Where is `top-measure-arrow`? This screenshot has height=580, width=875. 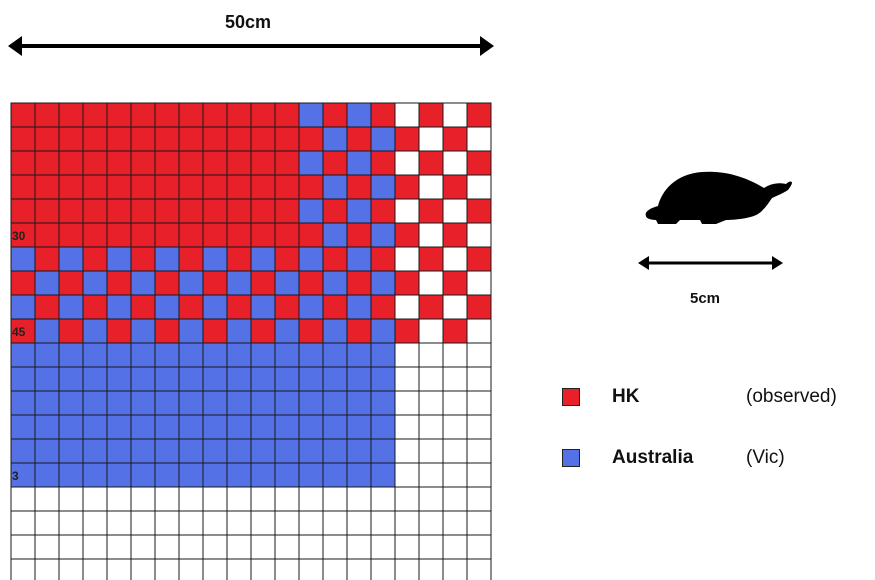 top-measure-arrow is located at coordinates (251, 46).